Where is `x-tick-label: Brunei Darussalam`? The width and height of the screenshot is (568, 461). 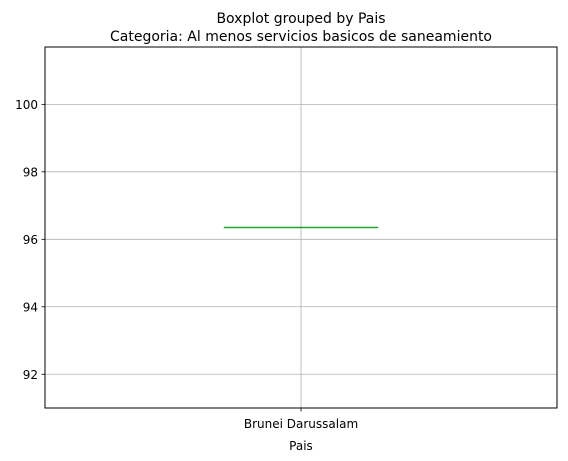 x-tick-label: Brunei Darussalam is located at coordinates (301, 424).